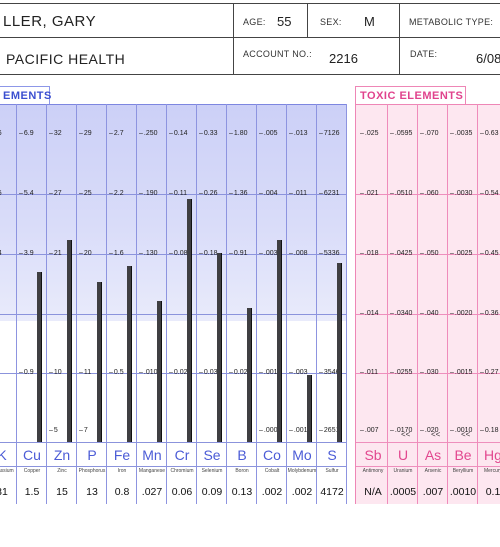  I want to click on tick-label-boron: 1.80, so click(238, 134).